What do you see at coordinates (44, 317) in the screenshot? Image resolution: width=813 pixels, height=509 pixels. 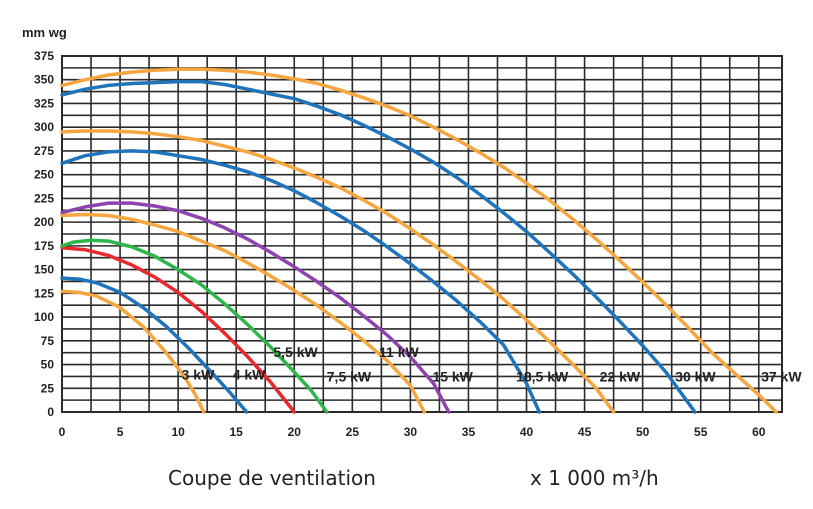 I see `y-tick-label: 100` at bounding box center [44, 317].